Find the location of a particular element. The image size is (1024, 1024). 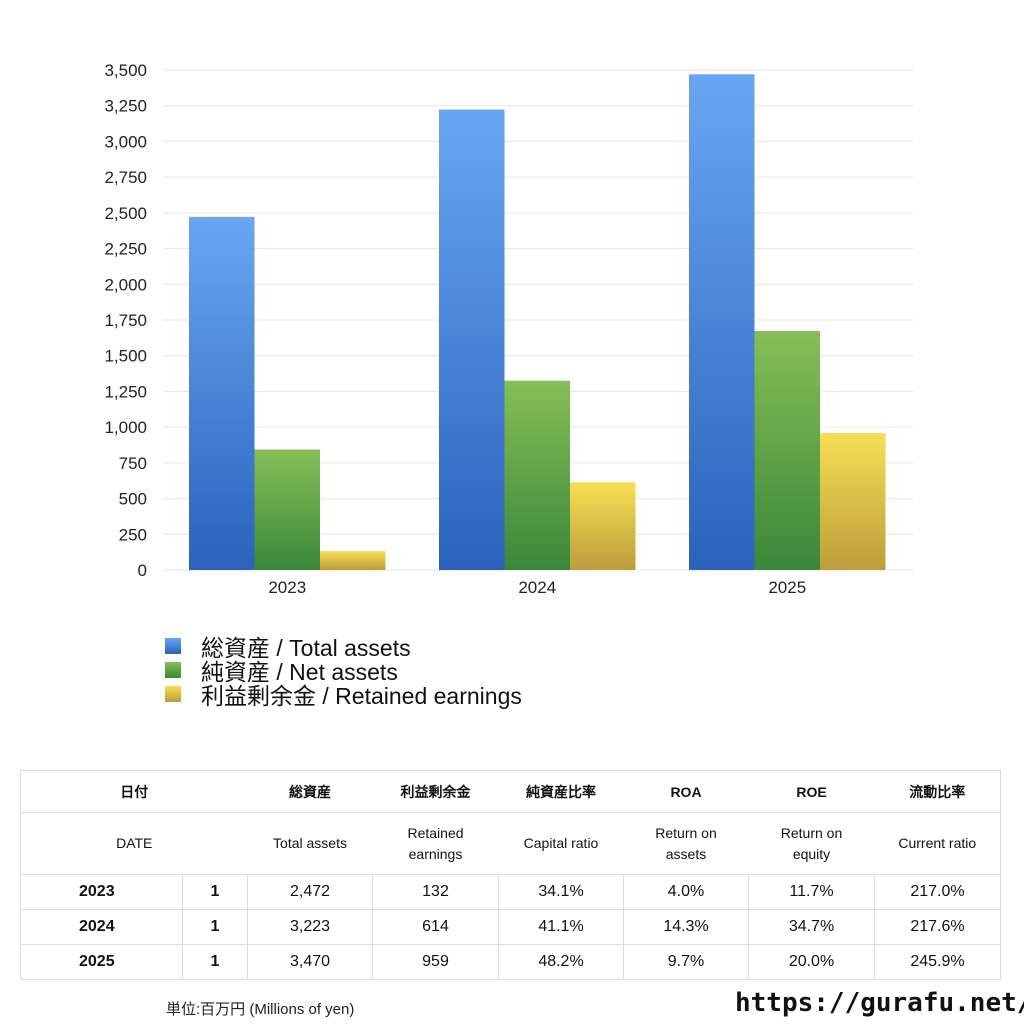

header-cell: Capital ratio is located at coordinates (561, 843).